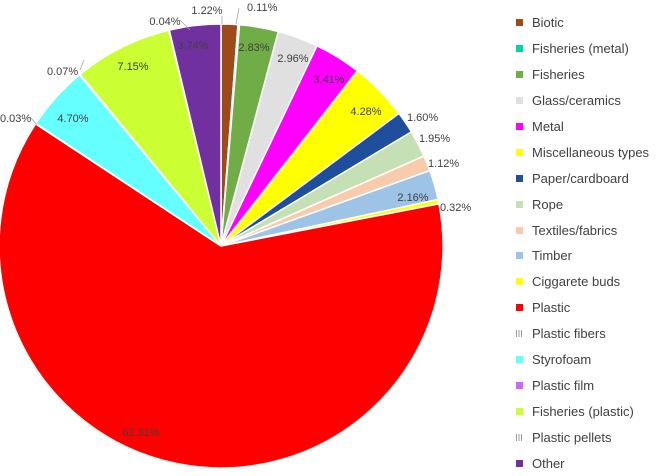 The height and width of the screenshot is (476, 661). I want to click on legend-label: Biotic, so click(548, 23).